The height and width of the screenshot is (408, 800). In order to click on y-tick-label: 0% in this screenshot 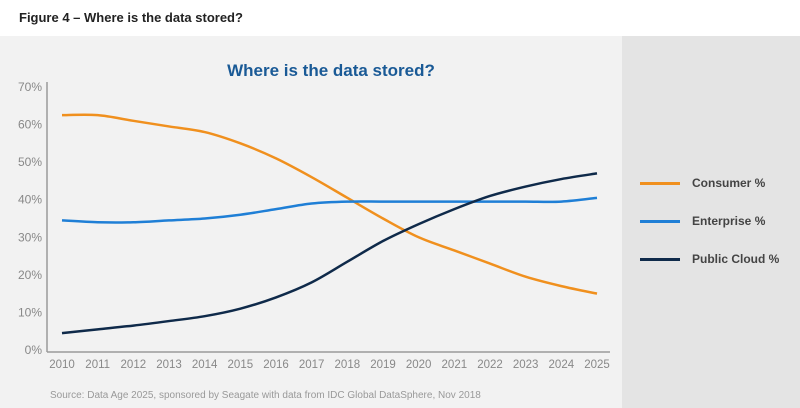, I will do `click(34, 350)`.